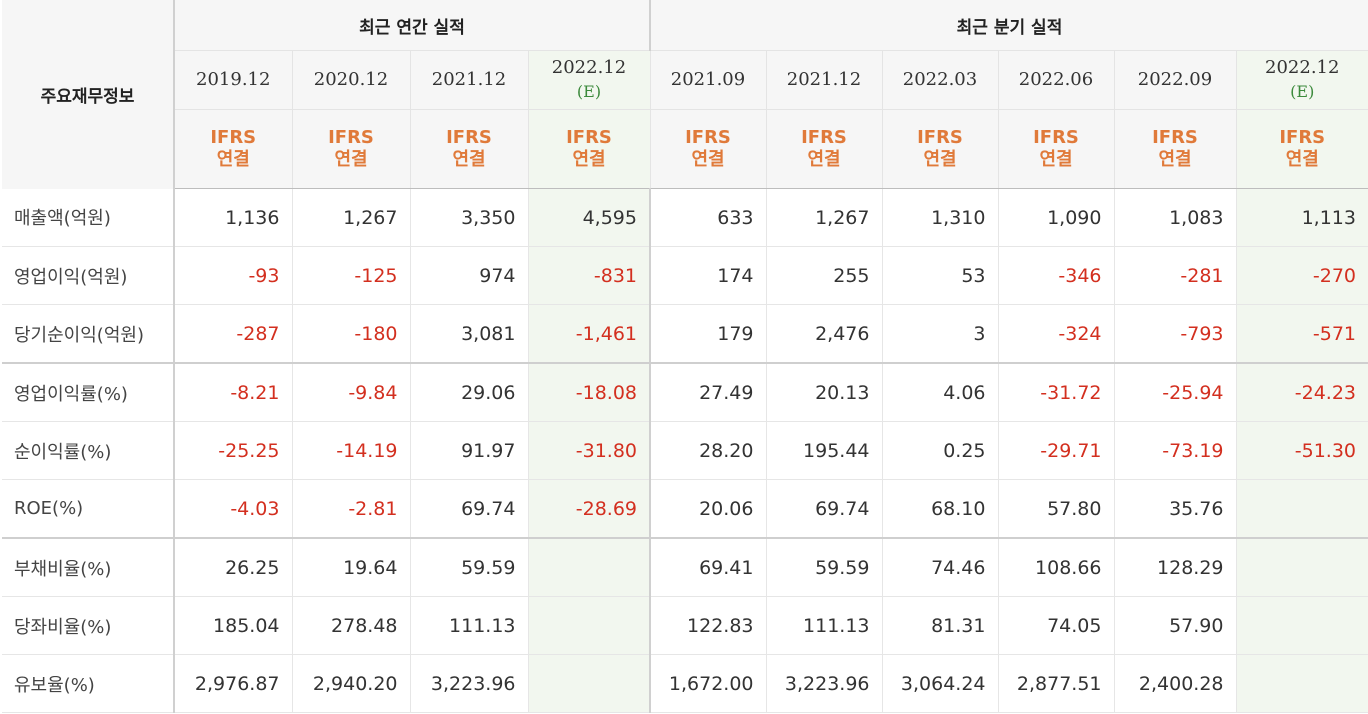 The width and height of the screenshot is (1368, 714). What do you see at coordinates (233, 450) in the screenshot?
I see `annual-value: -25.25` at bounding box center [233, 450].